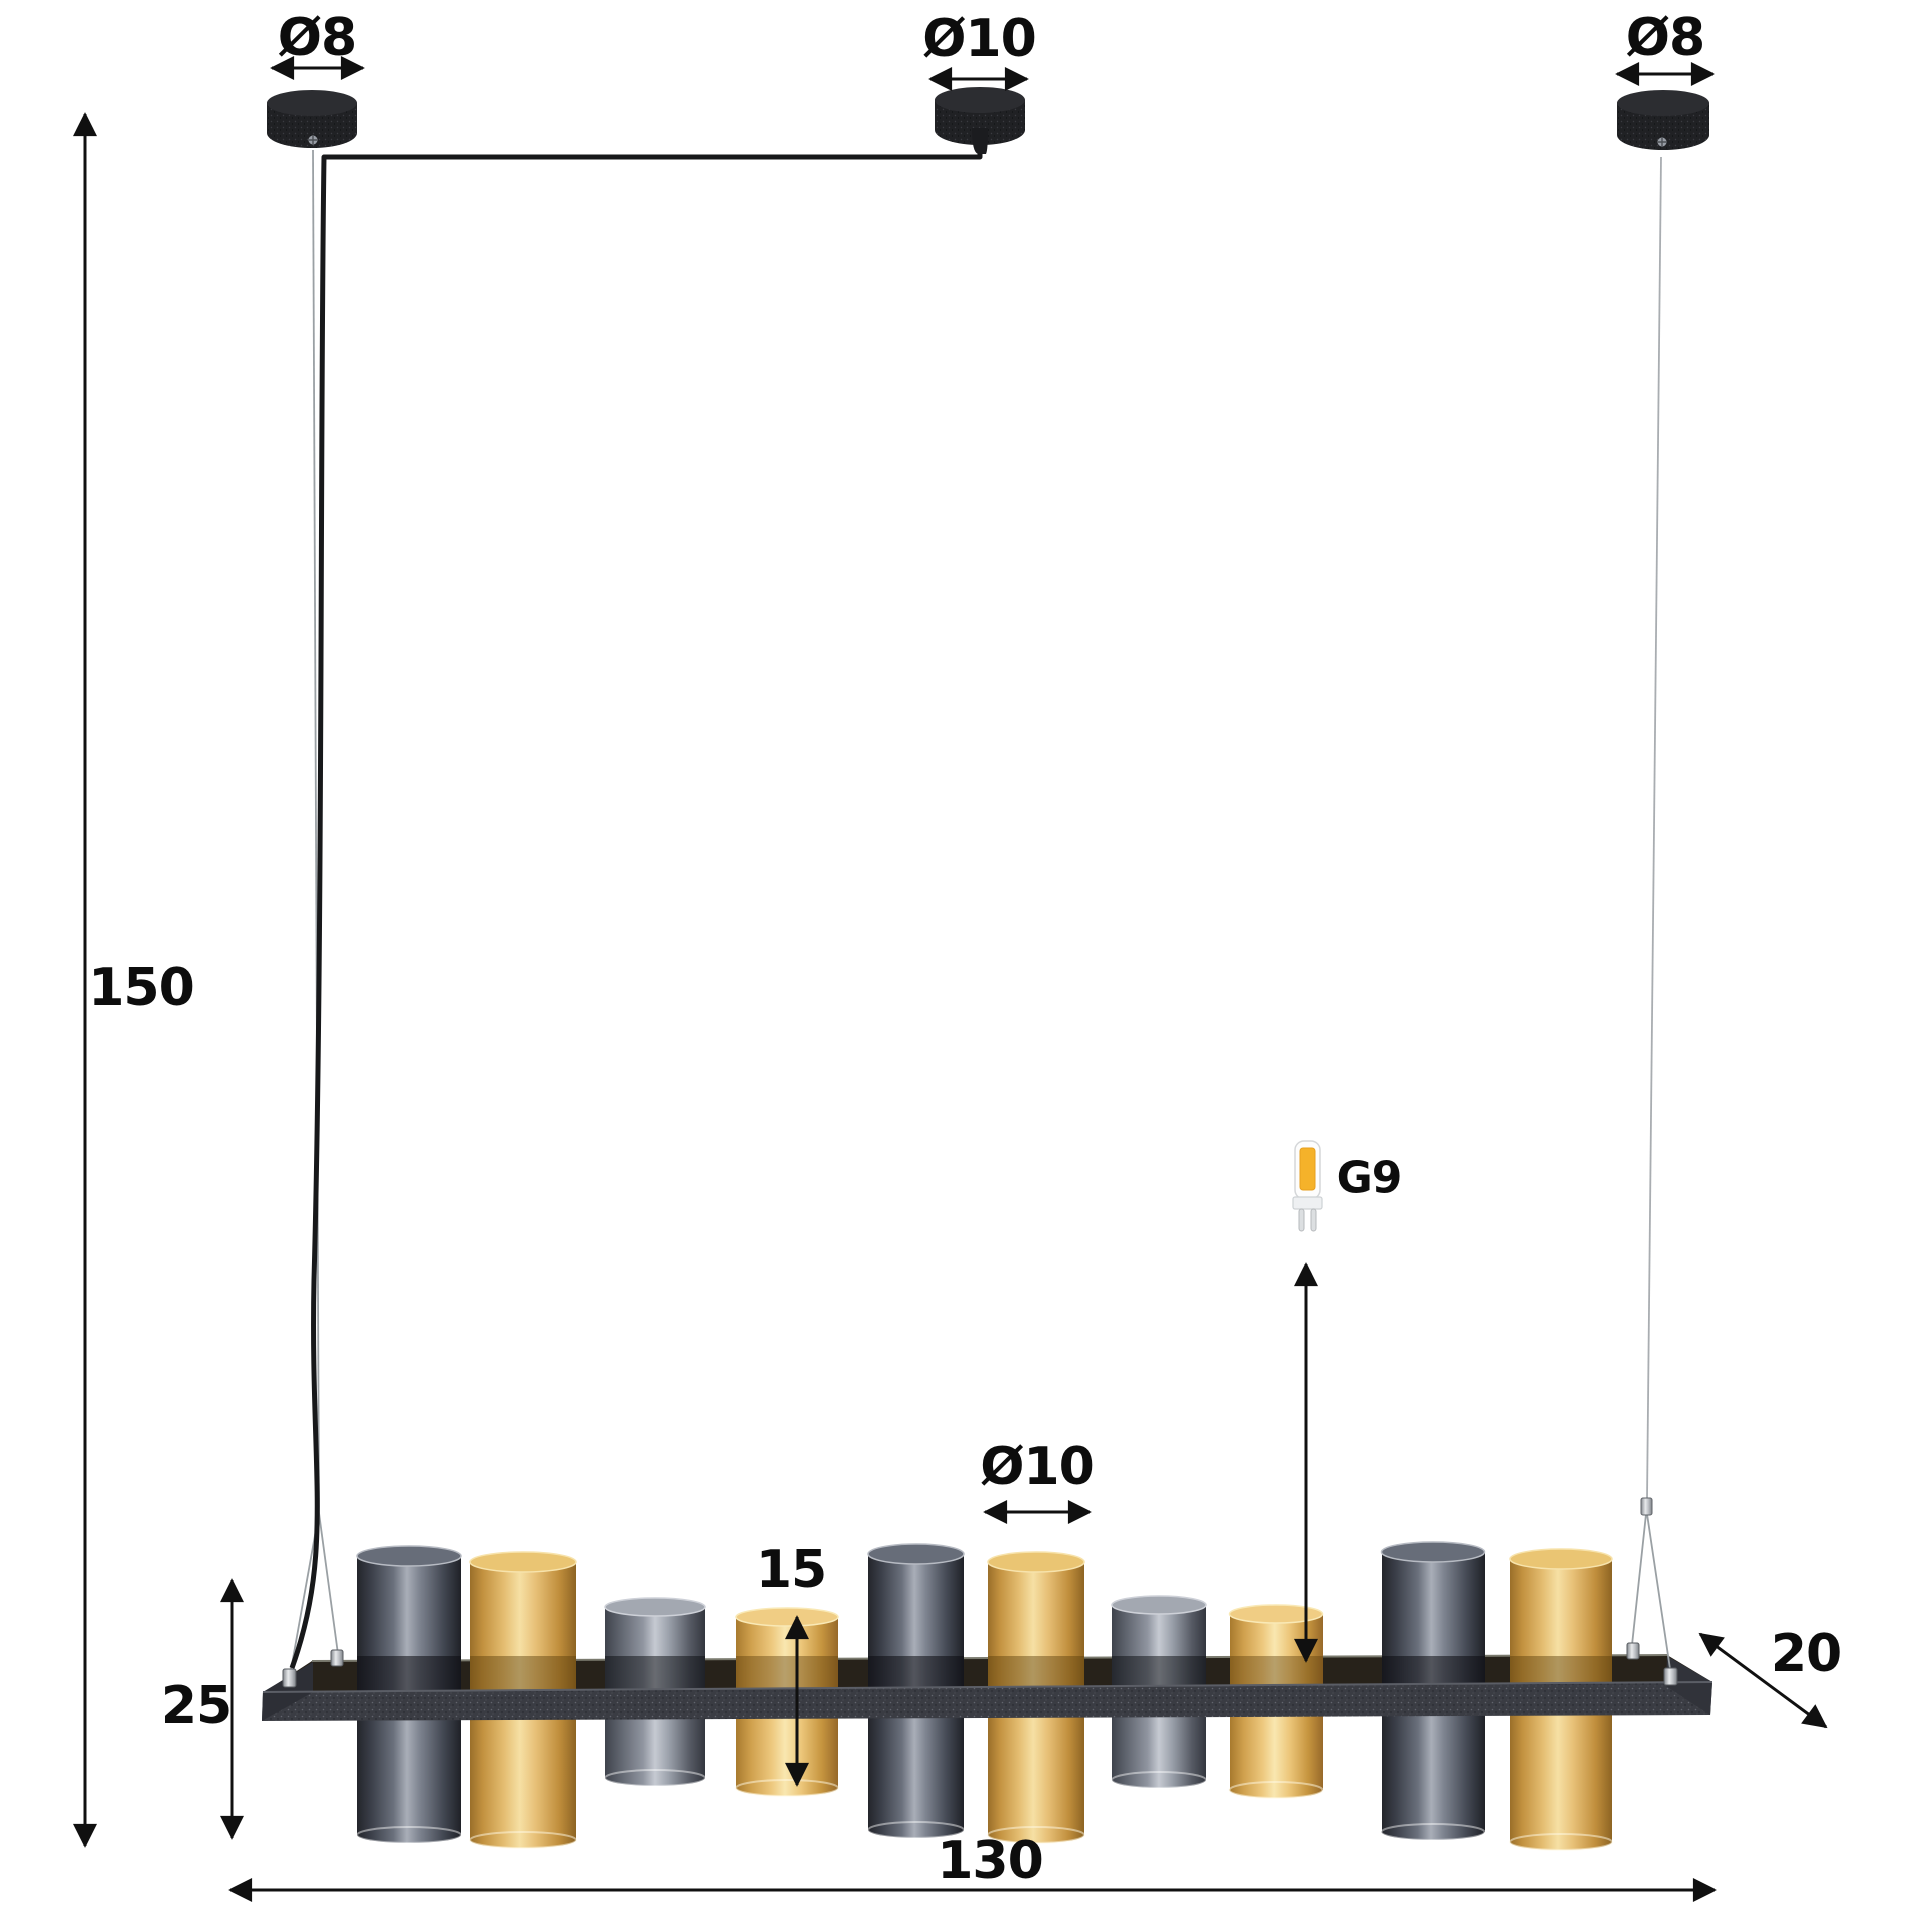  I want to click on ceiling-canopy-left, so click(312, 119).